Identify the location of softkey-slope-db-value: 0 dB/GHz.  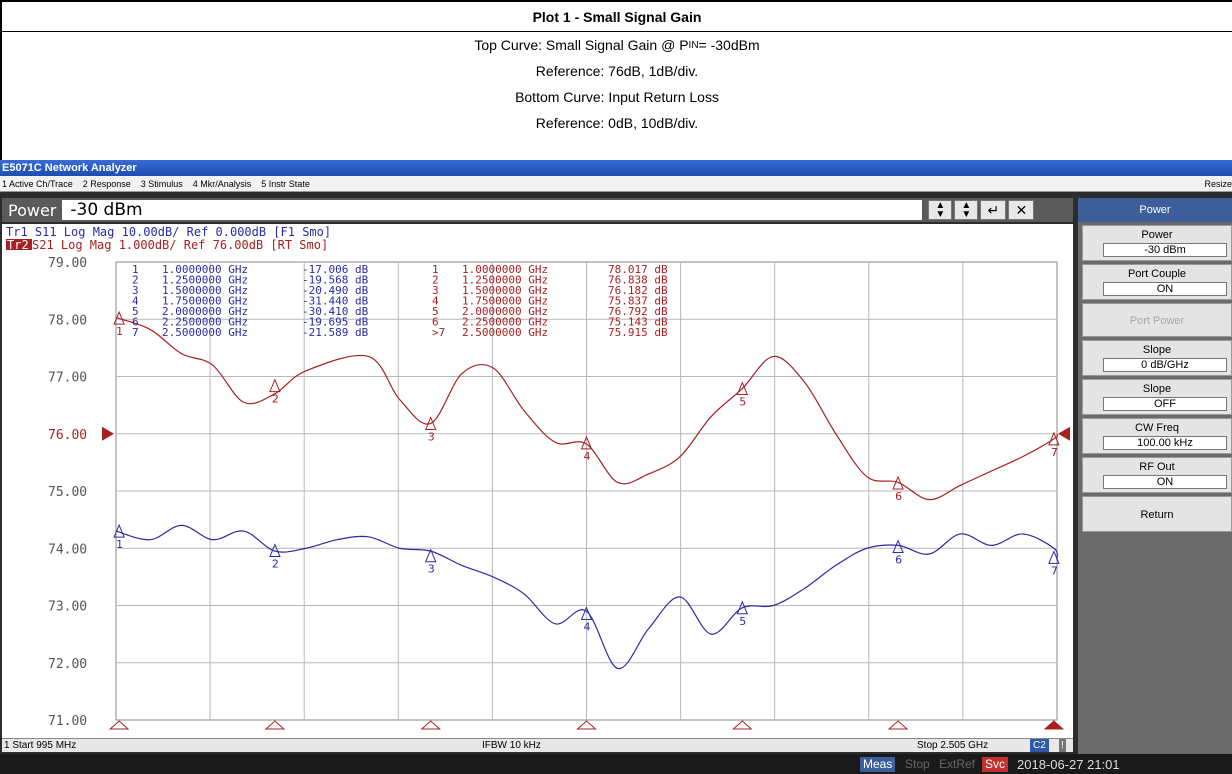
(1165, 365).